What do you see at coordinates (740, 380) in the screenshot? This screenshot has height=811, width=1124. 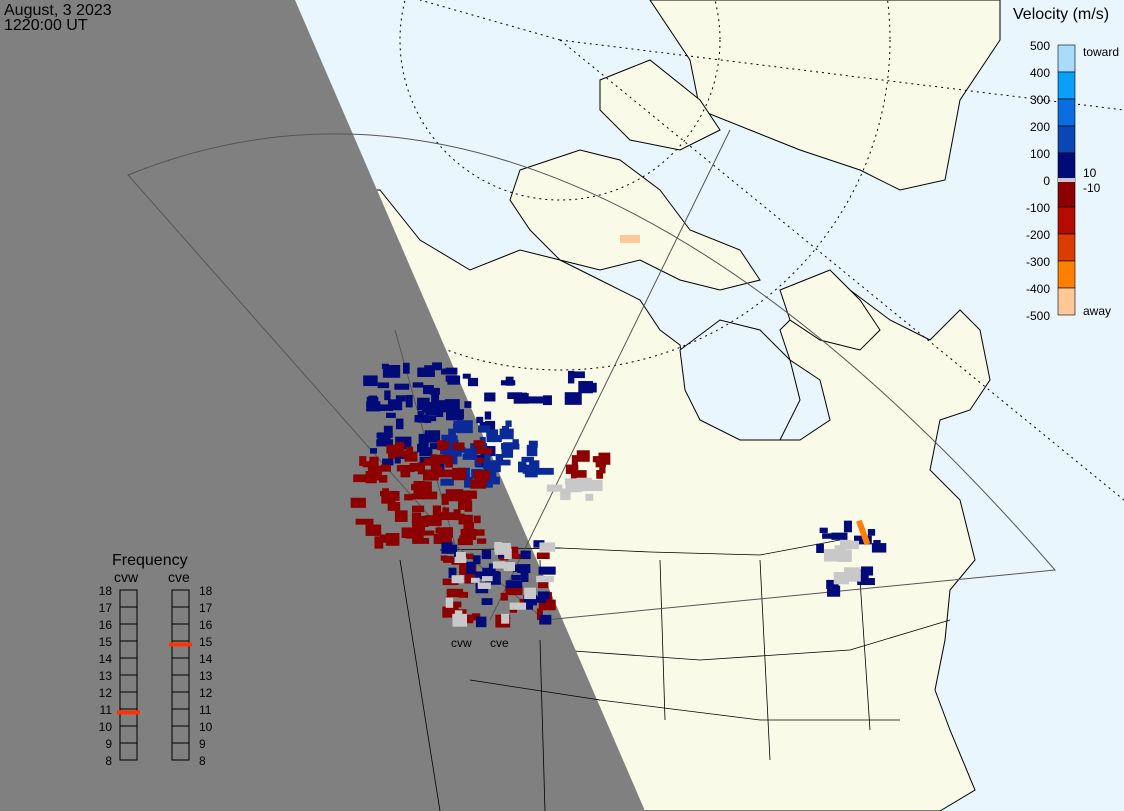 I see `hudson-bay` at bounding box center [740, 380].